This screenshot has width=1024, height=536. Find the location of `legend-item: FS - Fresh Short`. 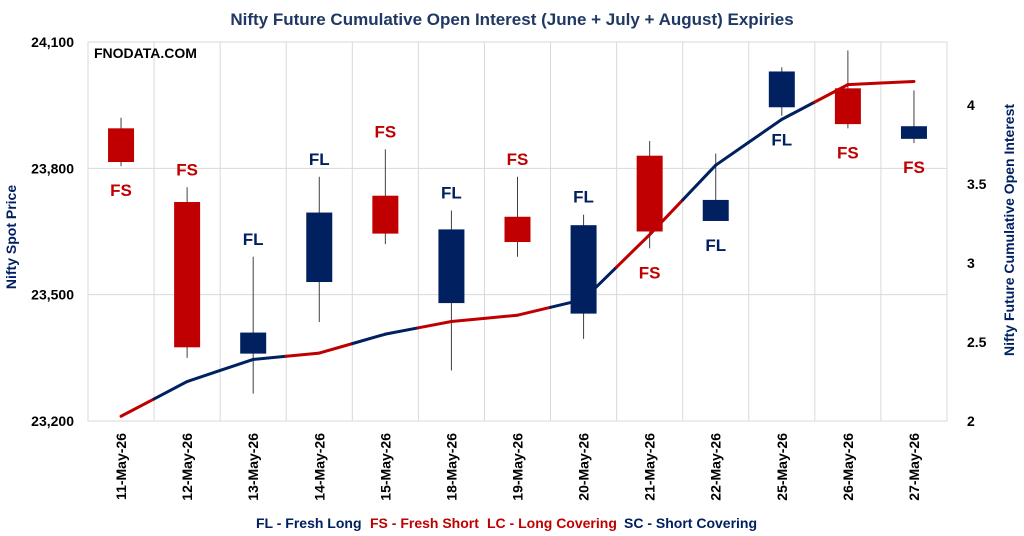

legend-item: FS - Fresh Short is located at coordinates (424, 523).